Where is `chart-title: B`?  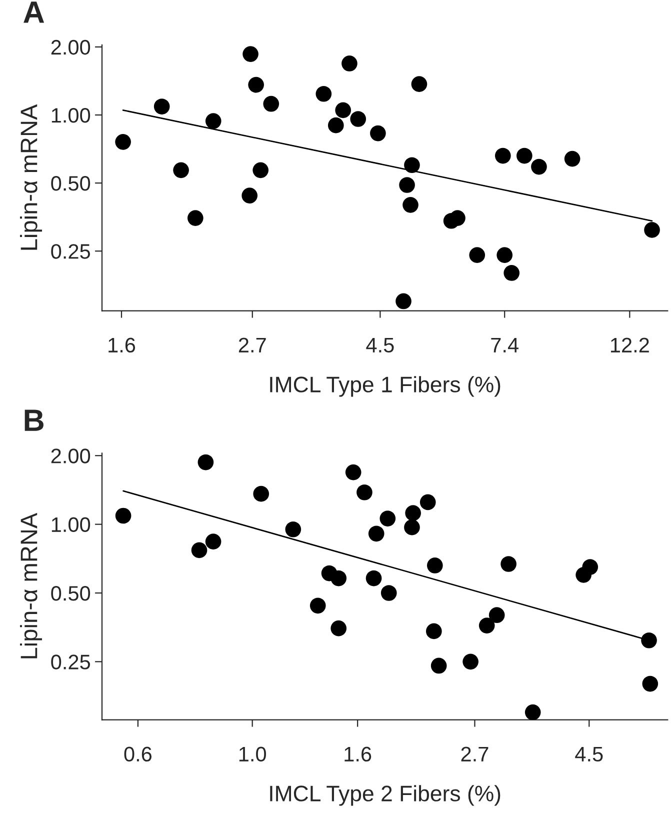 chart-title: B is located at coordinates (34, 420).